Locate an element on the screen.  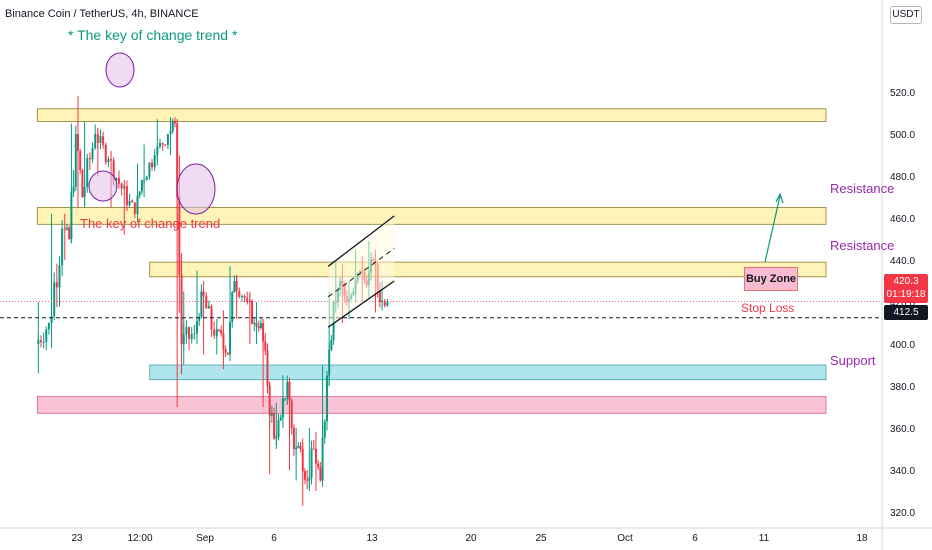
time-tick-3: 6 is located at coordinates (274, 538).